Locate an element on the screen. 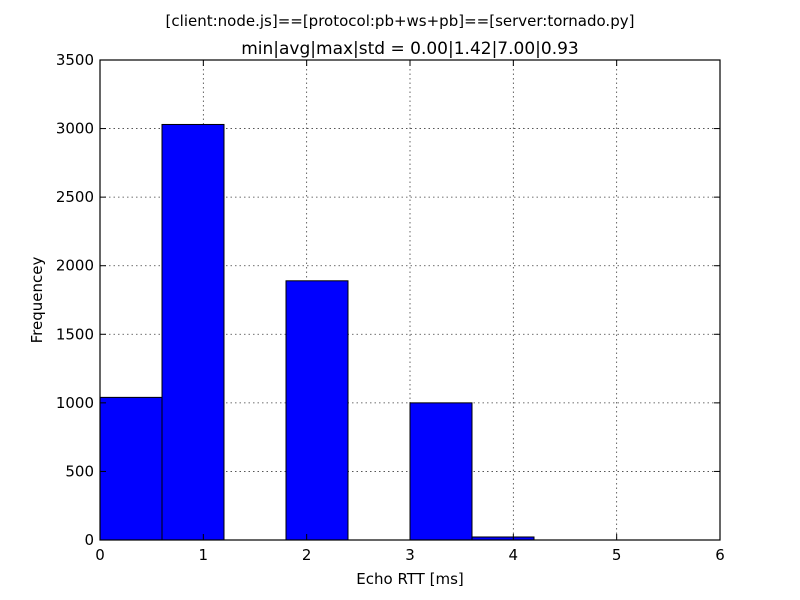 This screenshot has width=800, height=600. y-axis-label: Frequencey is located at coordinates (37, 300).